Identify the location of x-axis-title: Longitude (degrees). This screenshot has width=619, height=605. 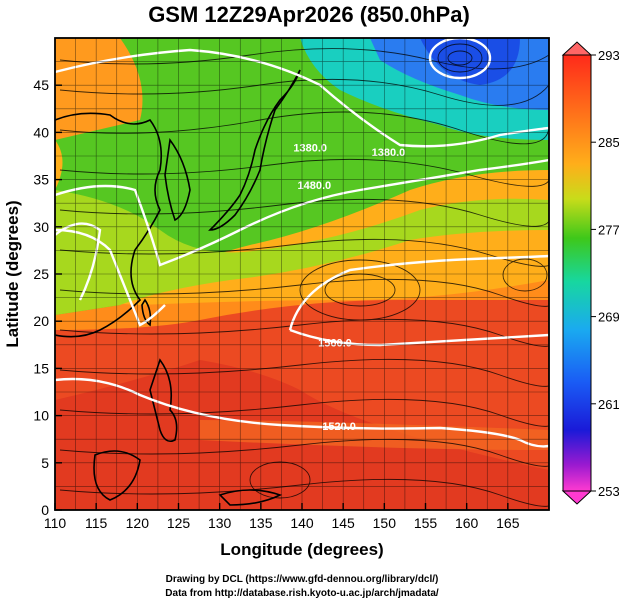
(301, 549).